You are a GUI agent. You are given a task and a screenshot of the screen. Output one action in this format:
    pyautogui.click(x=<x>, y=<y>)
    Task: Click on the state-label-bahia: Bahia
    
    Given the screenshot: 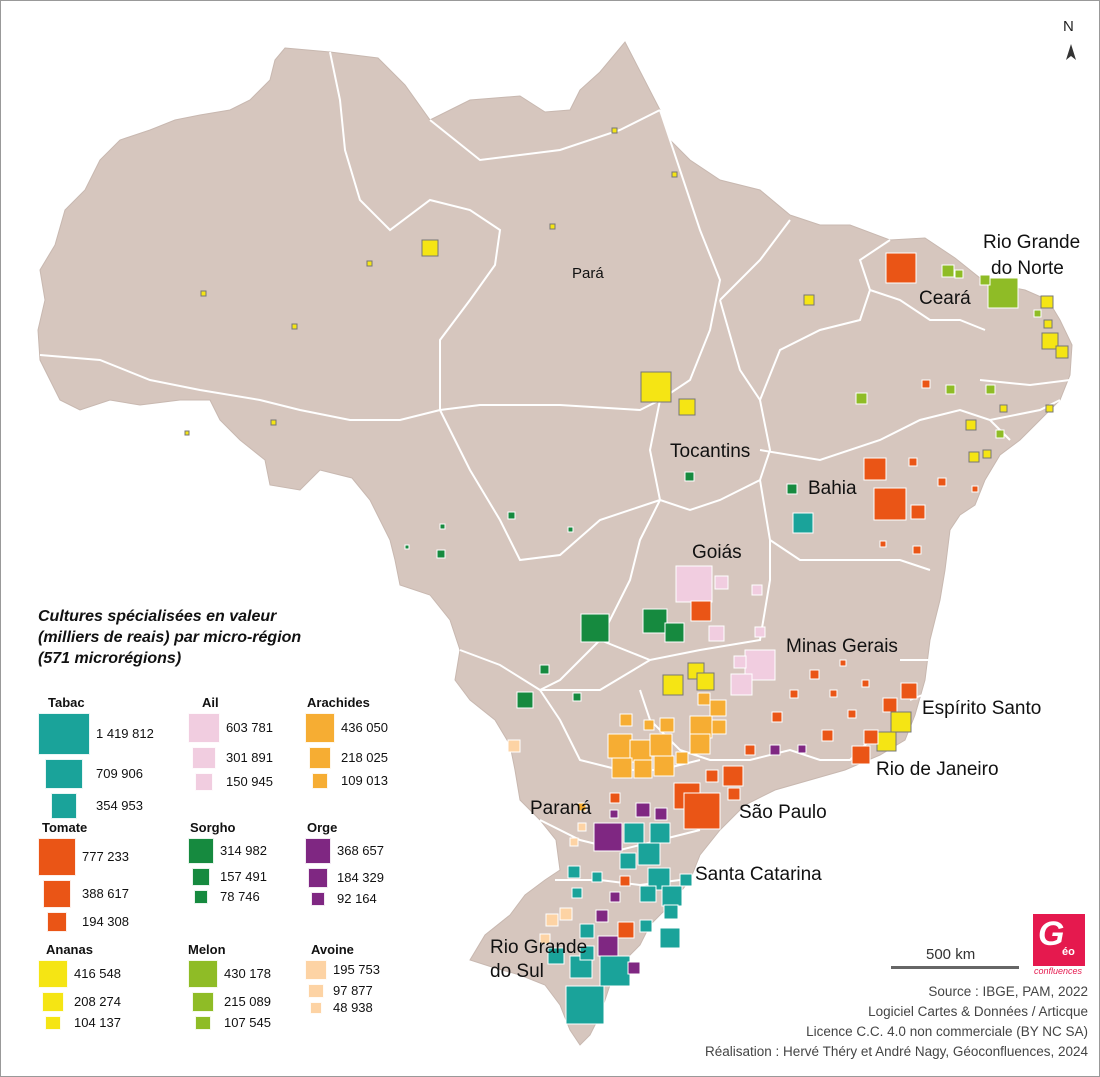 What is the action you would take?
    pyautogui.click(x=832, y=488)
    